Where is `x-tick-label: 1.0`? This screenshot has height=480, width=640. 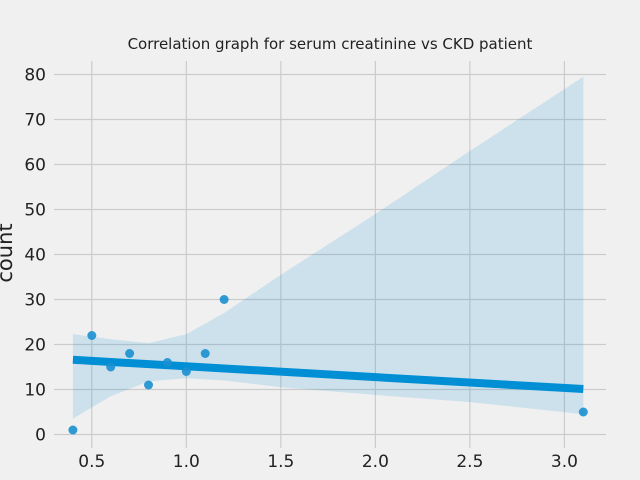
x-tick-label: 1.0 is located at coordinates (186, 462).